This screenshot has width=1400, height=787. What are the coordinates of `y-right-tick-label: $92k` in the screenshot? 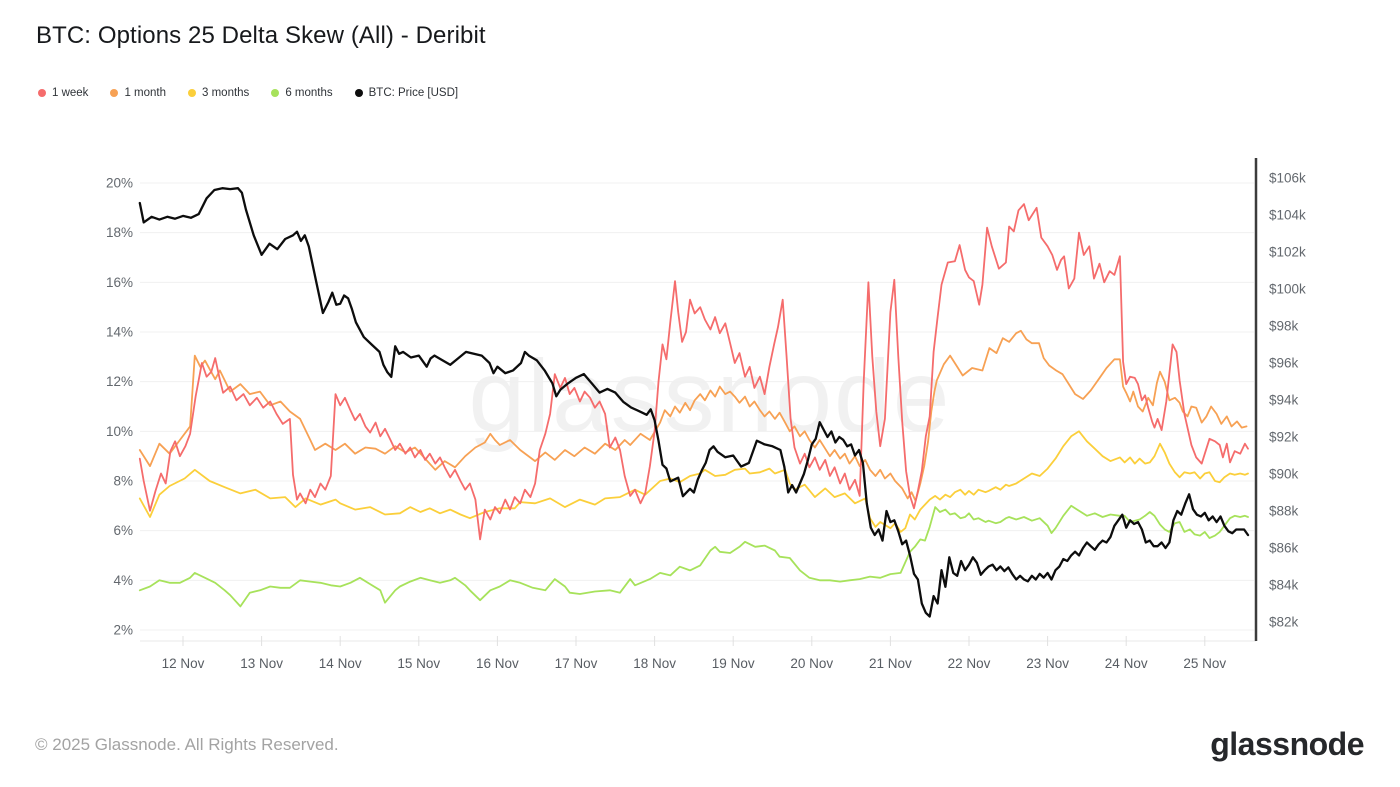 It's located at (1284, 437).